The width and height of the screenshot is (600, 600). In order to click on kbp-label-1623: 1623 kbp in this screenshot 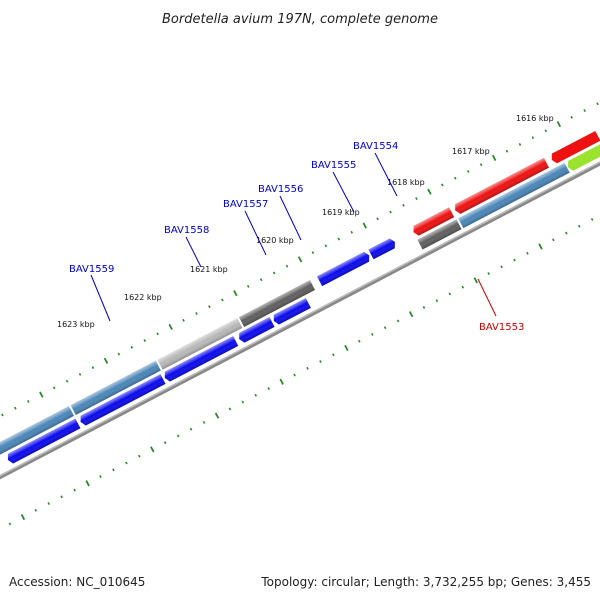, I will do `click(76, 324)`.